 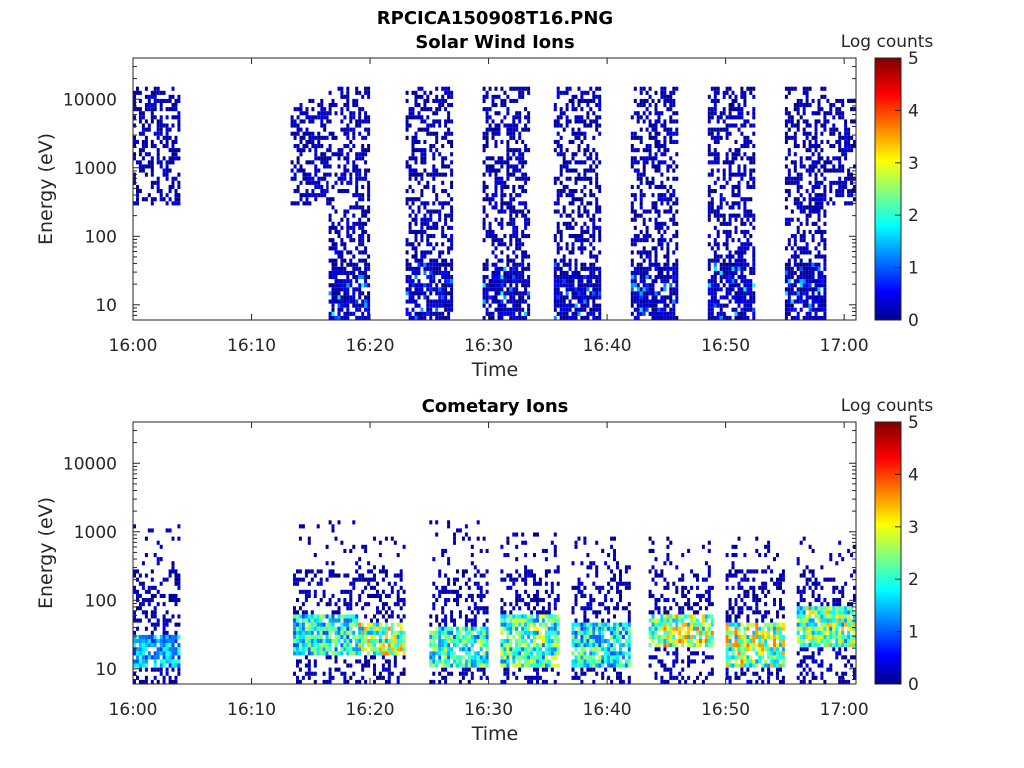 What do you see at coordinates (887, 42) in the screenshot?
I see `colorbar-label: Log counts` at bounding box center [887, 42].